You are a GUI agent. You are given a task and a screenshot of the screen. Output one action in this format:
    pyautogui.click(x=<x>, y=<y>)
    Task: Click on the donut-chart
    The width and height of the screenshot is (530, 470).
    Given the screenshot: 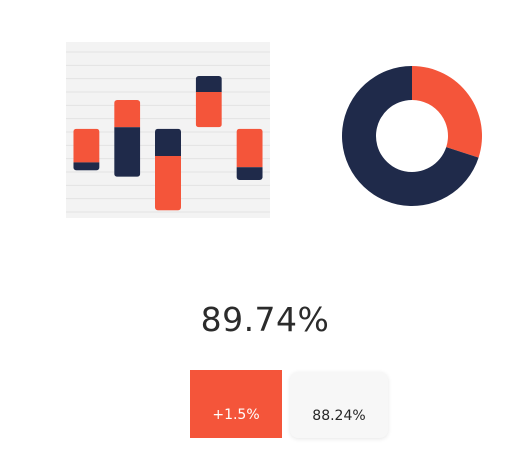 What is the action you would take?
    pyautogui.click(x=412, y=136)
    